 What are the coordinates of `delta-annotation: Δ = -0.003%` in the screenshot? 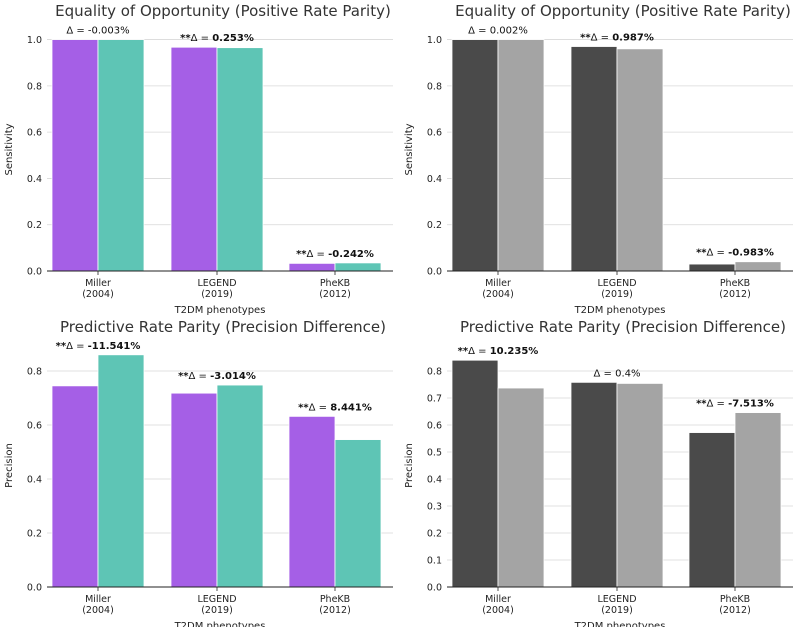 It's located at (97, 31).